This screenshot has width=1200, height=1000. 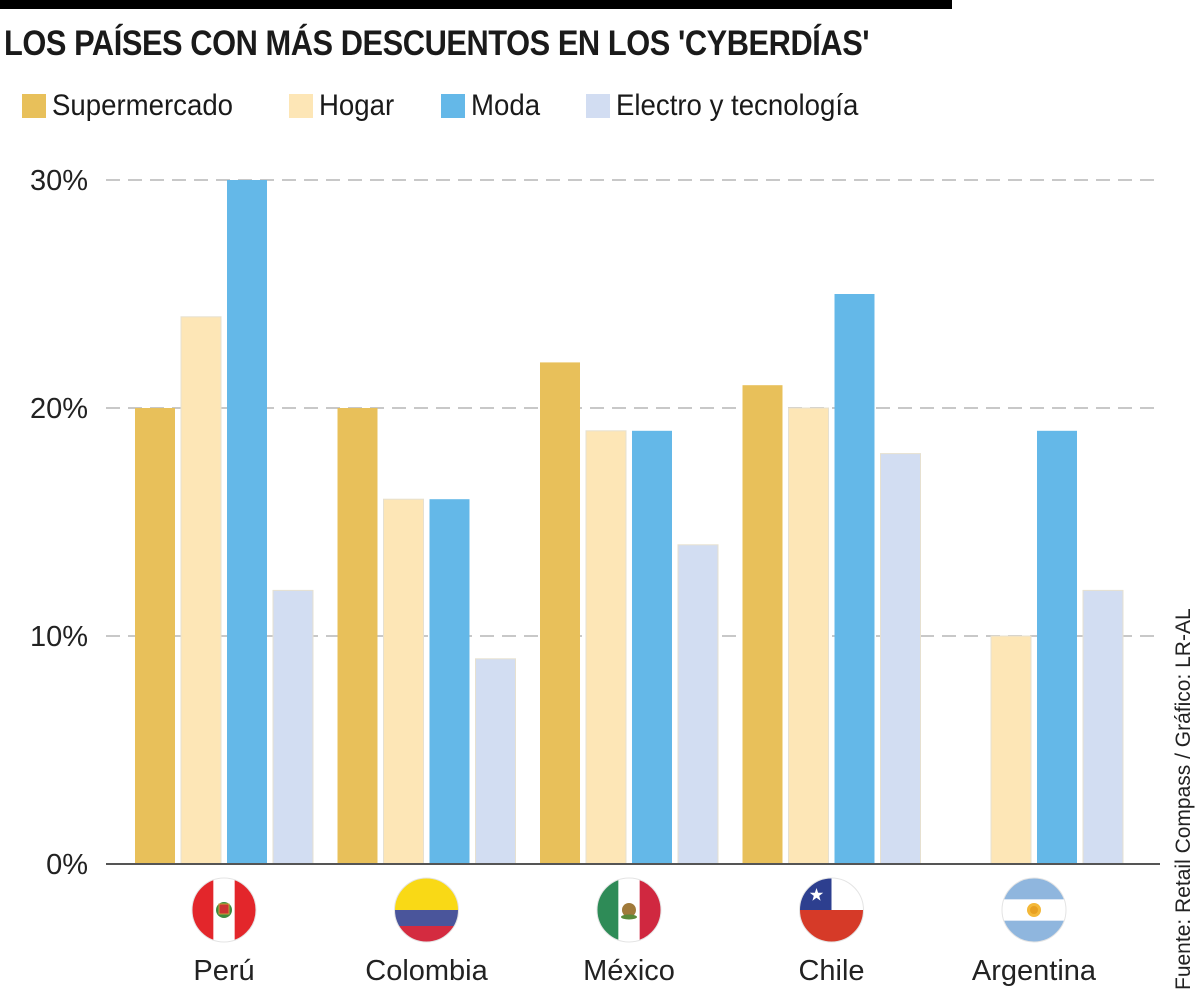 I want to click on y-tick-label: 20%, so click(x=59, y=409).